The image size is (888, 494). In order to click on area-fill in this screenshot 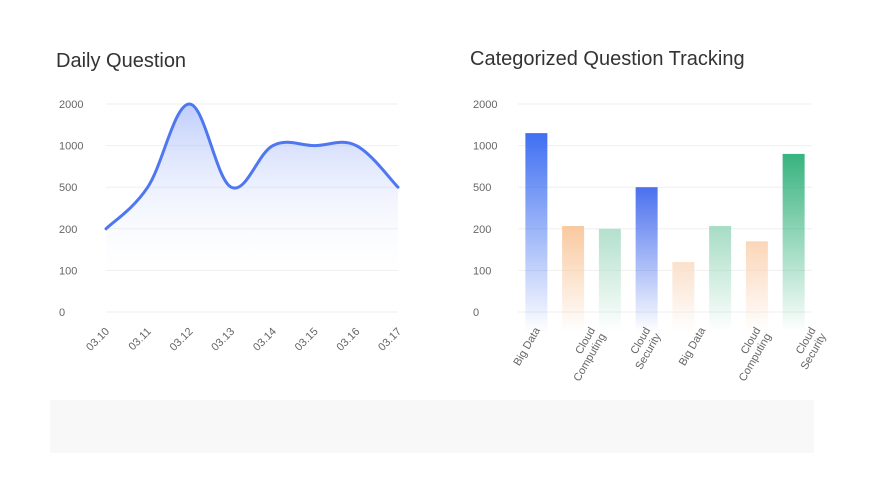, I will do `click(252, 193)`.